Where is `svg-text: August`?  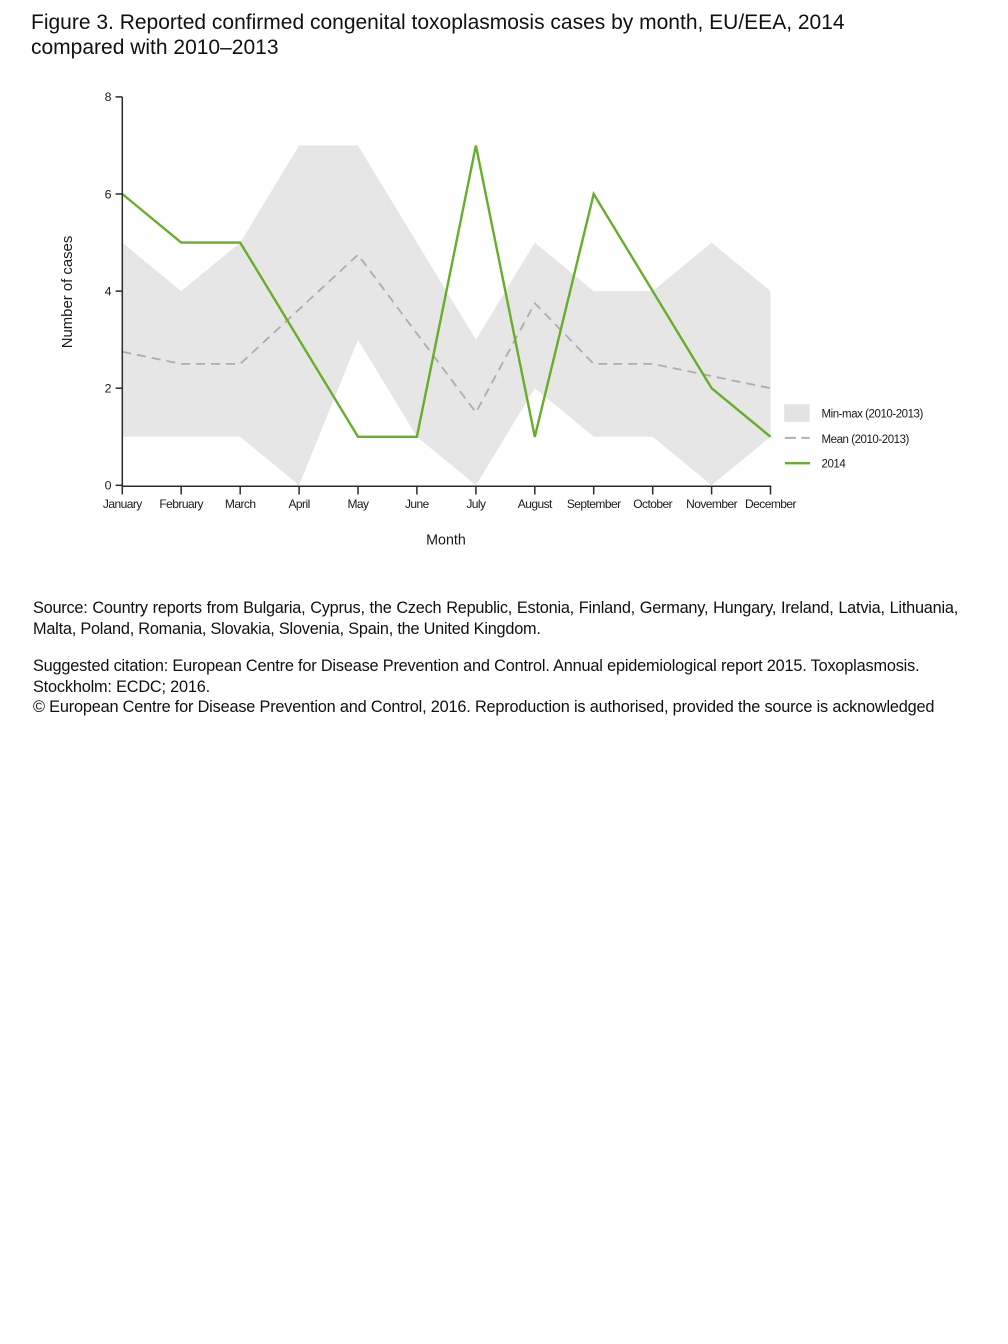 svg-text: August is located at coordinates (535, 504).